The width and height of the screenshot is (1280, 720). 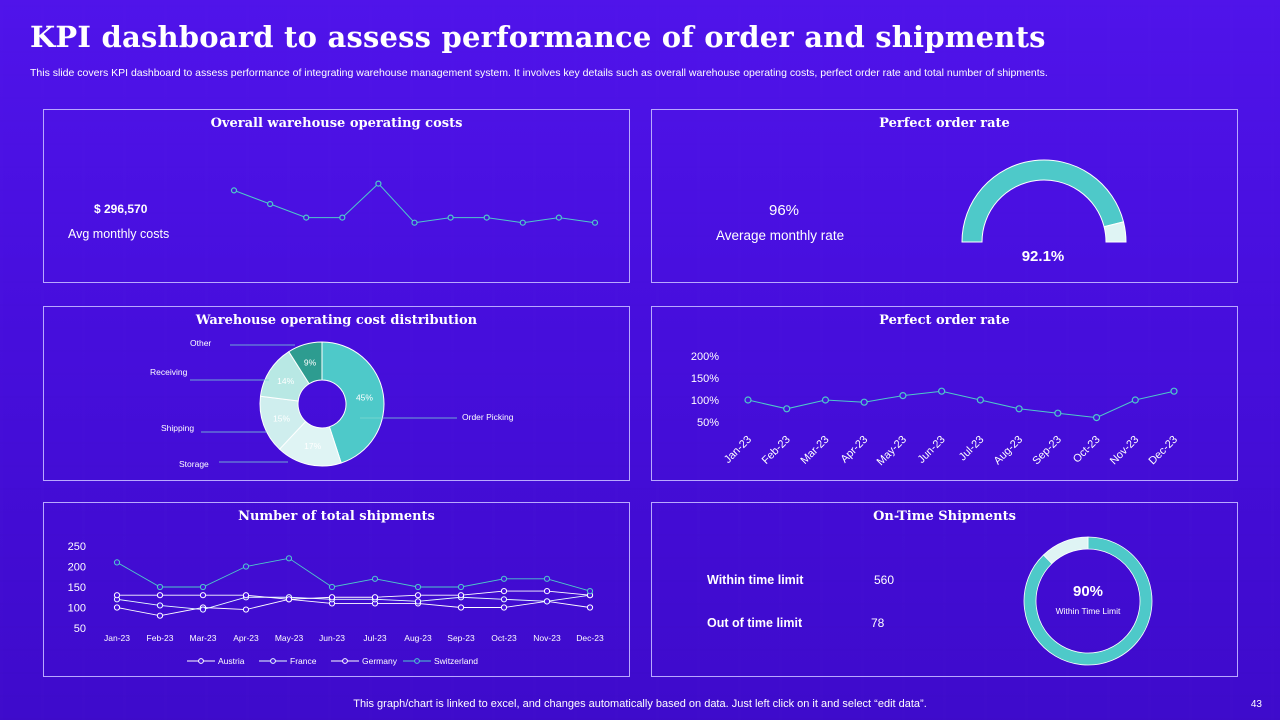 I want to click on gauge-segment-perfect, so click(x=1043, y=201).